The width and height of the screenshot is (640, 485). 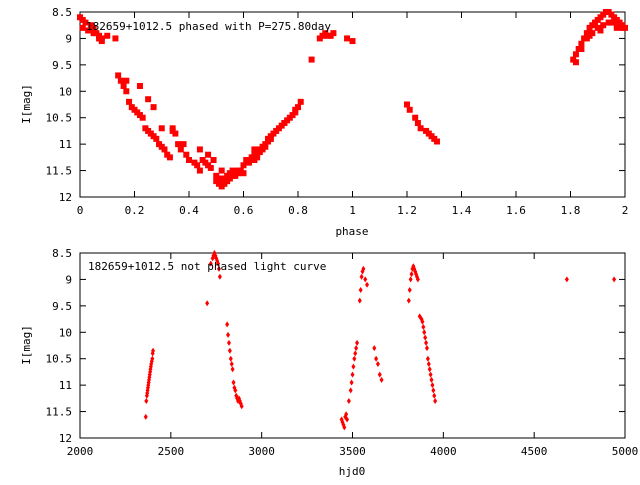 I want to click on unphased-y-axis-label: I[mag], so click(x=26, y=345).